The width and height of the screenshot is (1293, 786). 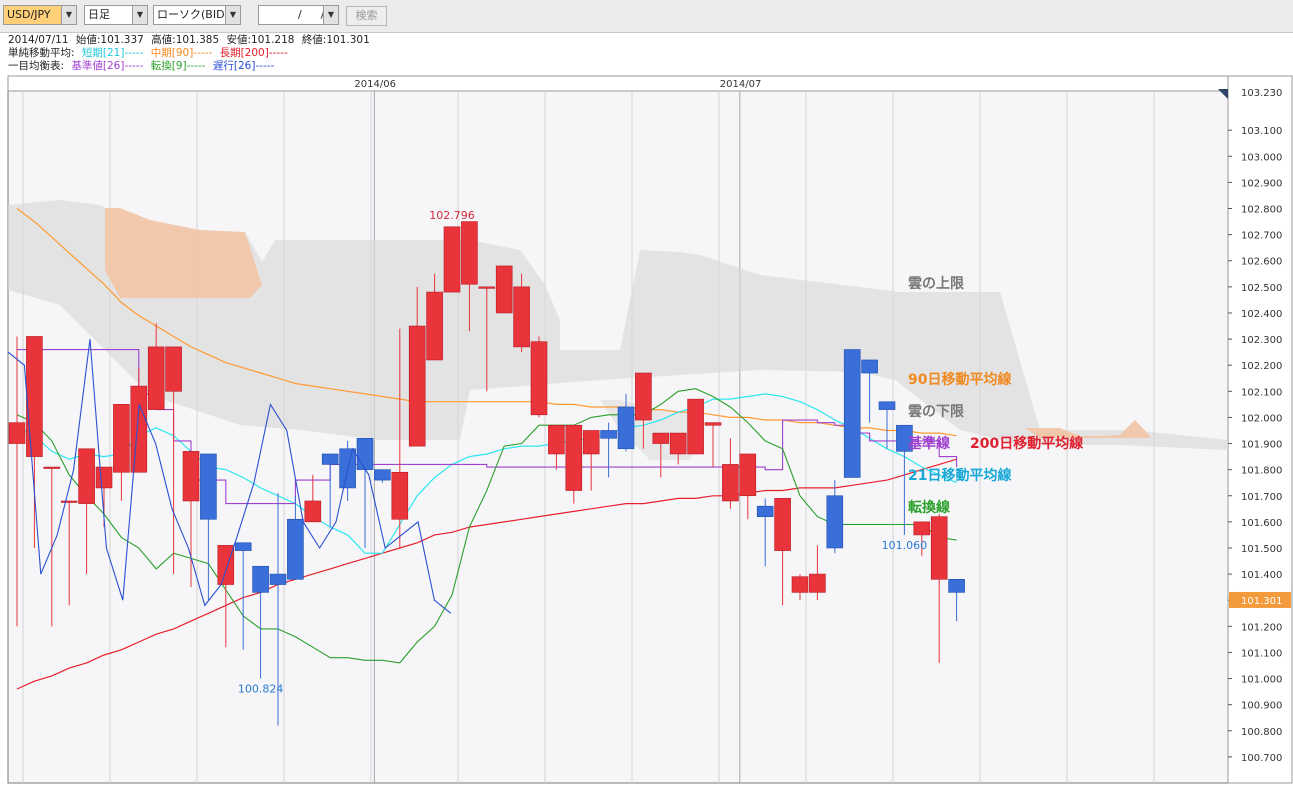 I want to click on y-tick-label: 102.000, so click(x=1261, y=418).